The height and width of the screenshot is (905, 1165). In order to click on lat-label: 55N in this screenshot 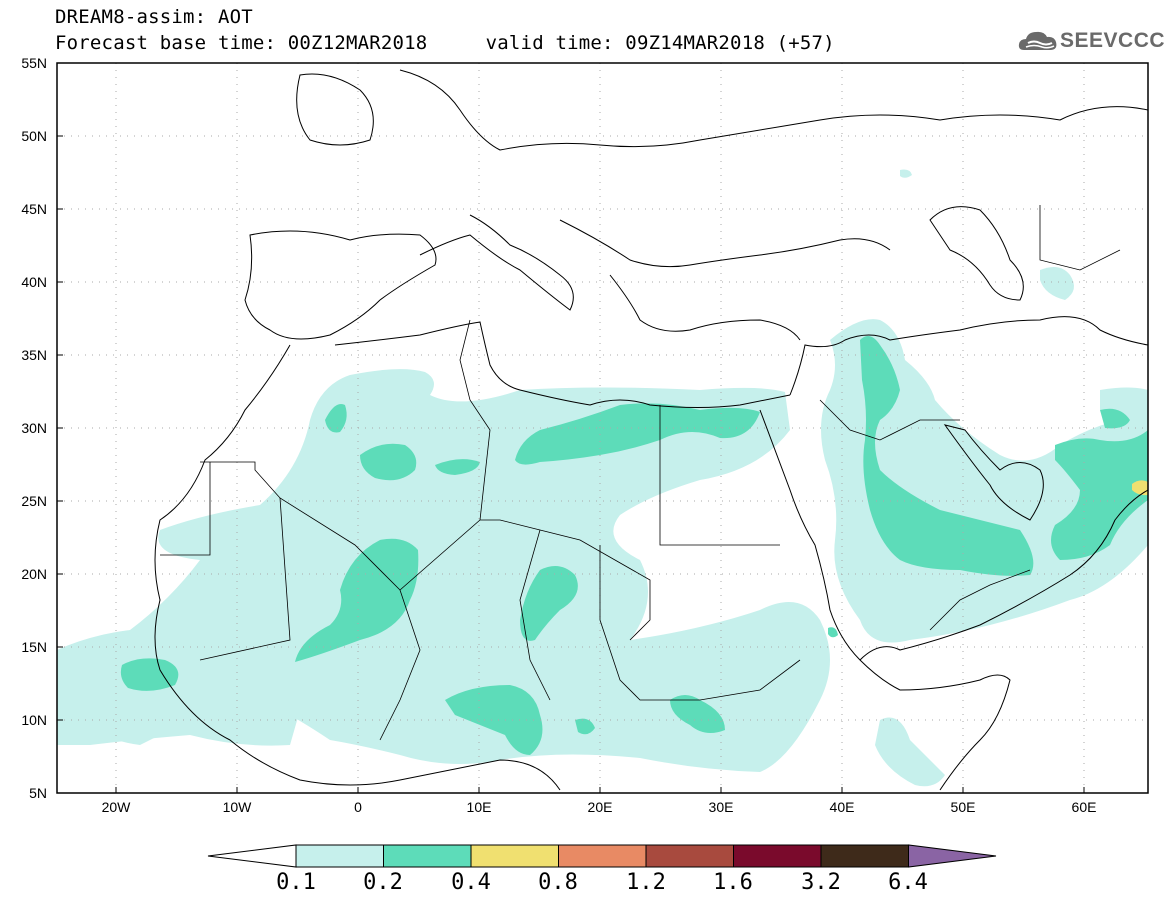, I will do `click(34, 63)`.